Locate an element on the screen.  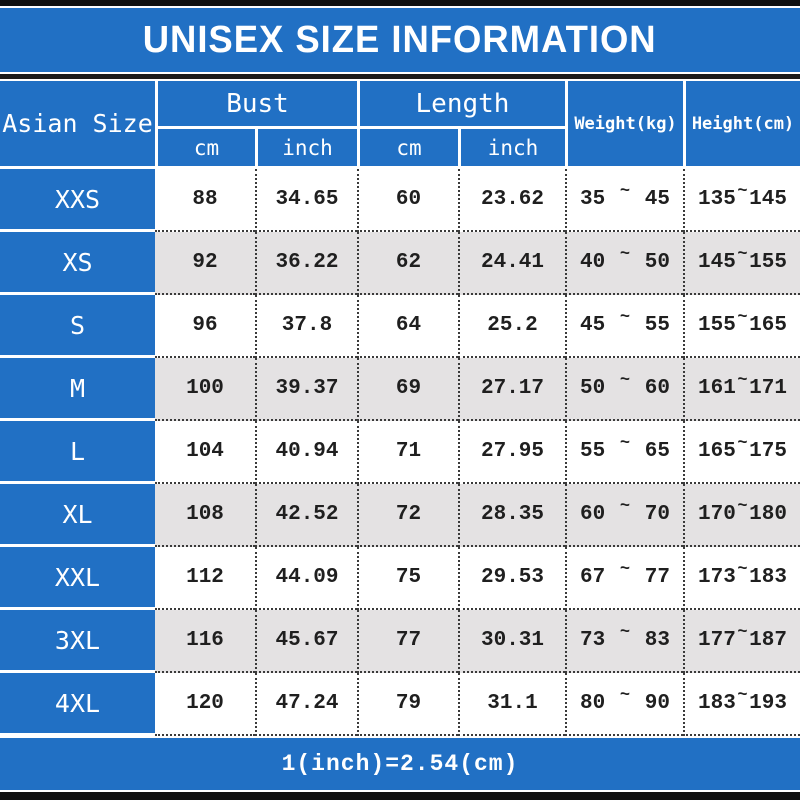
height-min: 165 is located at coordinates (717, 451).